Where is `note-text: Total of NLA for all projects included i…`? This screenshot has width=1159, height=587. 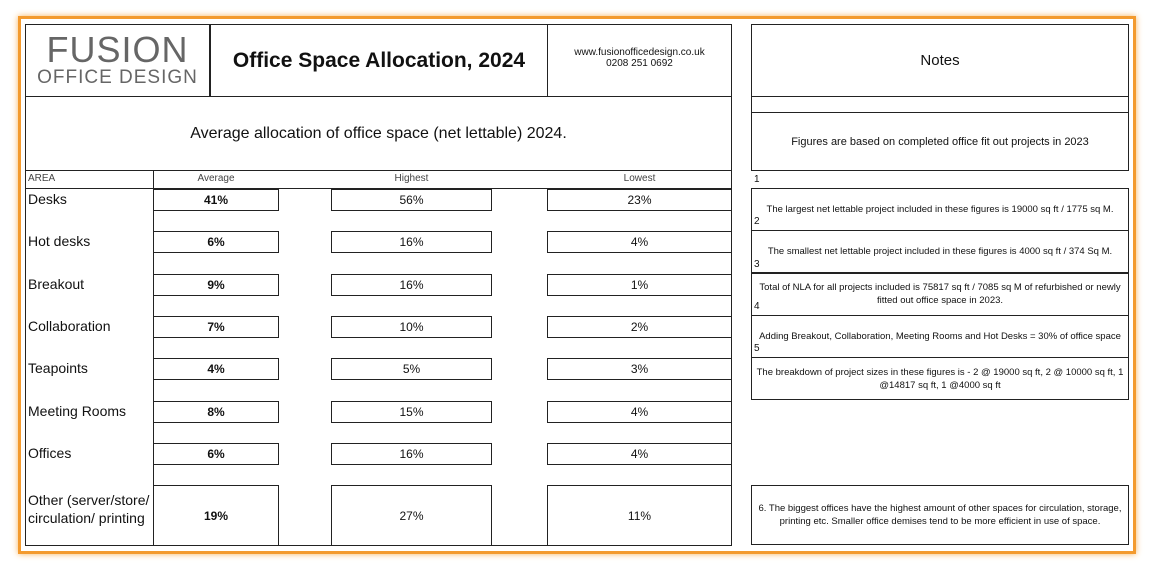 note-text: Total of NLA for all projects included i… is located at coordinates (940, 294).